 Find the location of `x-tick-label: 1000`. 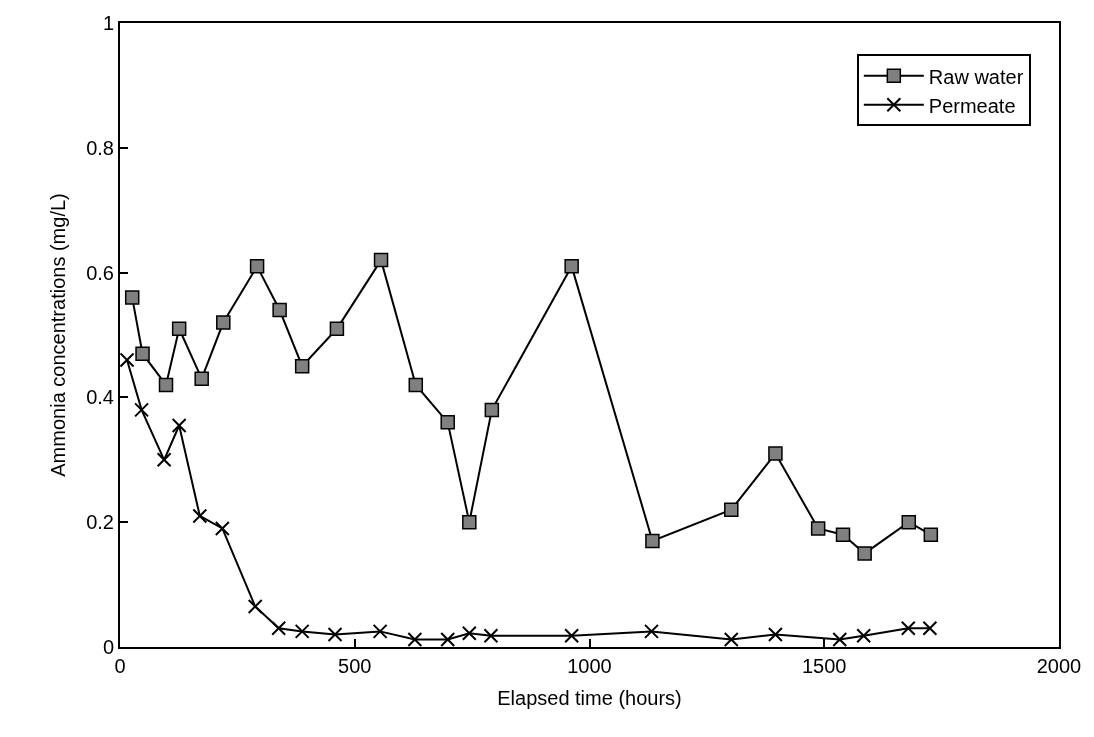

x-tick-label: 1000 is located at coordinates (589, 666).